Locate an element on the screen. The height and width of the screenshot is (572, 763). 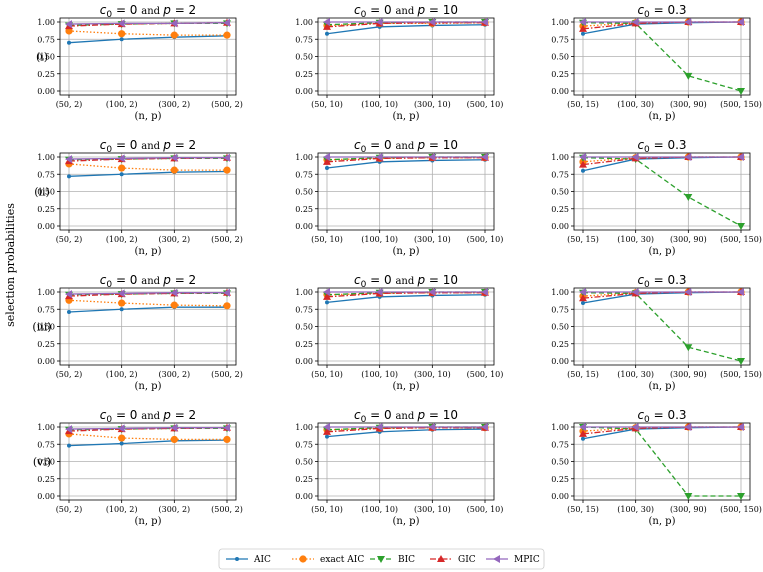
row-label: (ii) is located at coordinates (42, 192).